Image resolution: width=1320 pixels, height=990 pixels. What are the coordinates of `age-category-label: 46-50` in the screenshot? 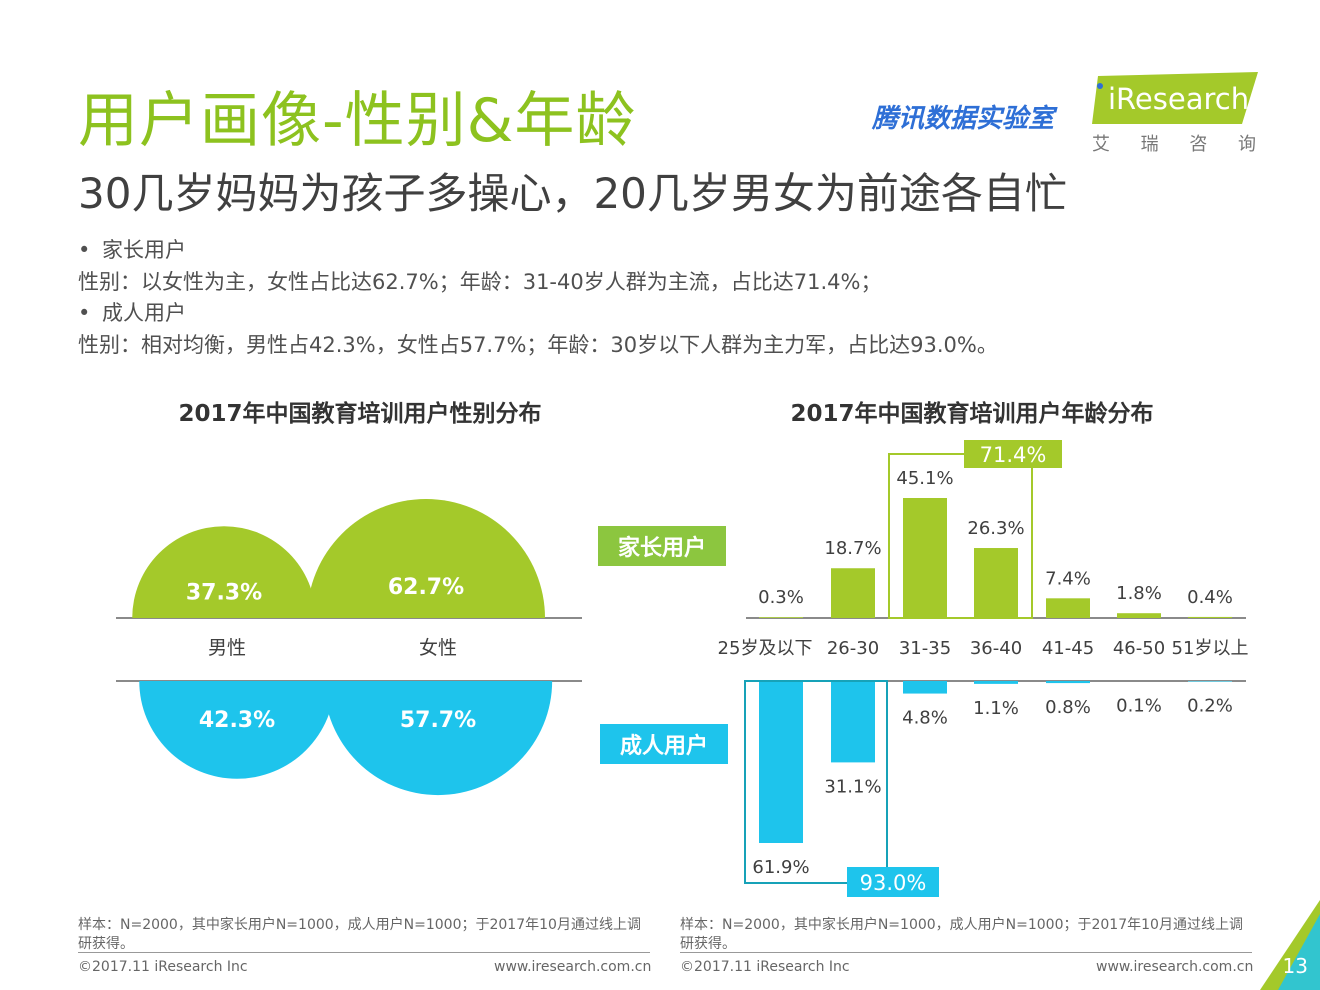 It's located at (1139, 648).